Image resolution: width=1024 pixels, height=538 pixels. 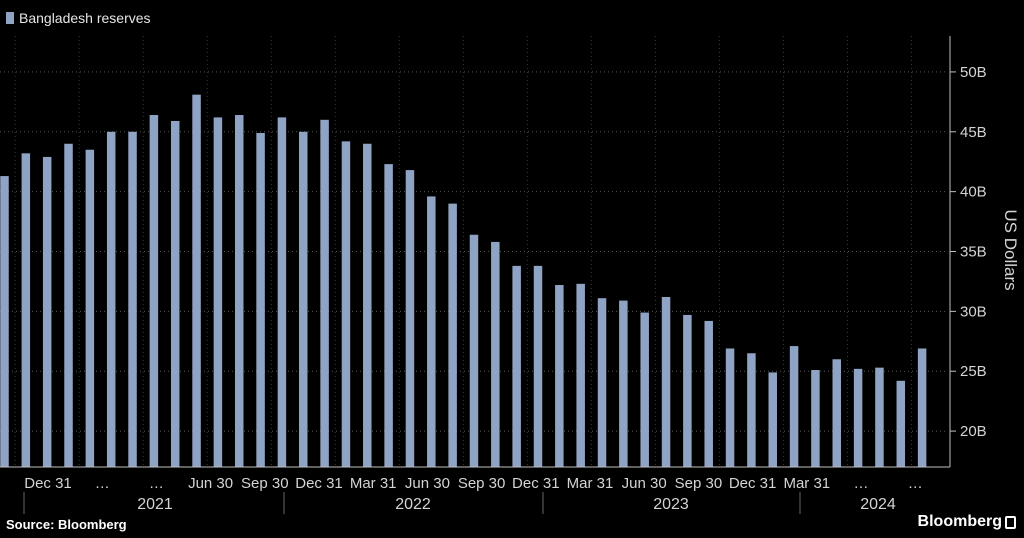 What do you see at coordinates (155, 504) in the screenshot?
I see `year-label: 2021` at bounding box center [155, 504].